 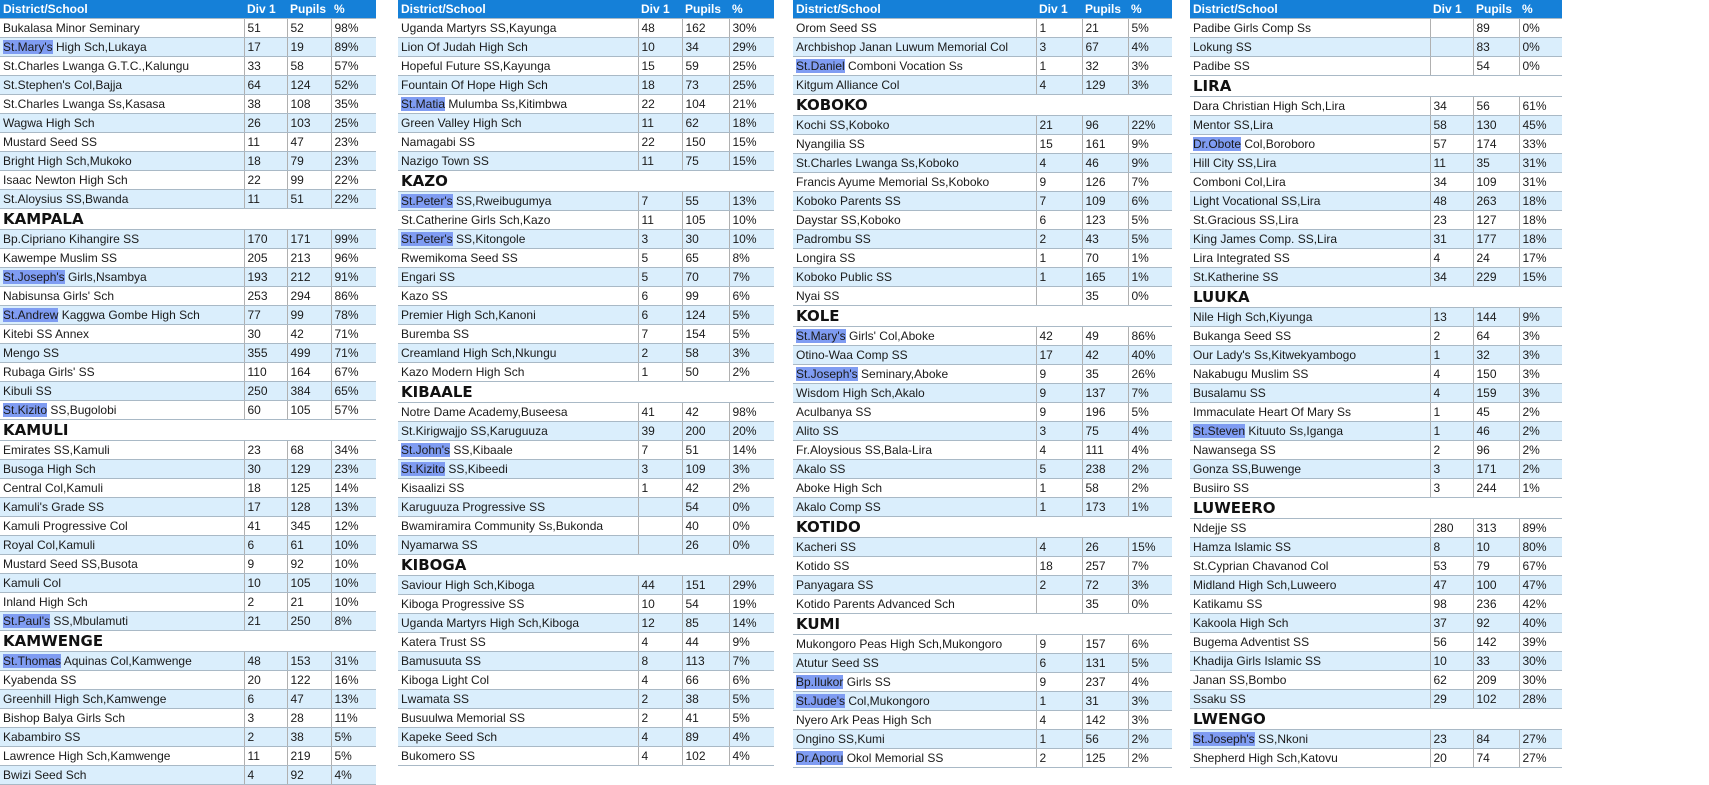 What do you see at coordinates (660, 469) in the screenshot?
I see `div1-cell: 3` at bounding box center [660, 469].